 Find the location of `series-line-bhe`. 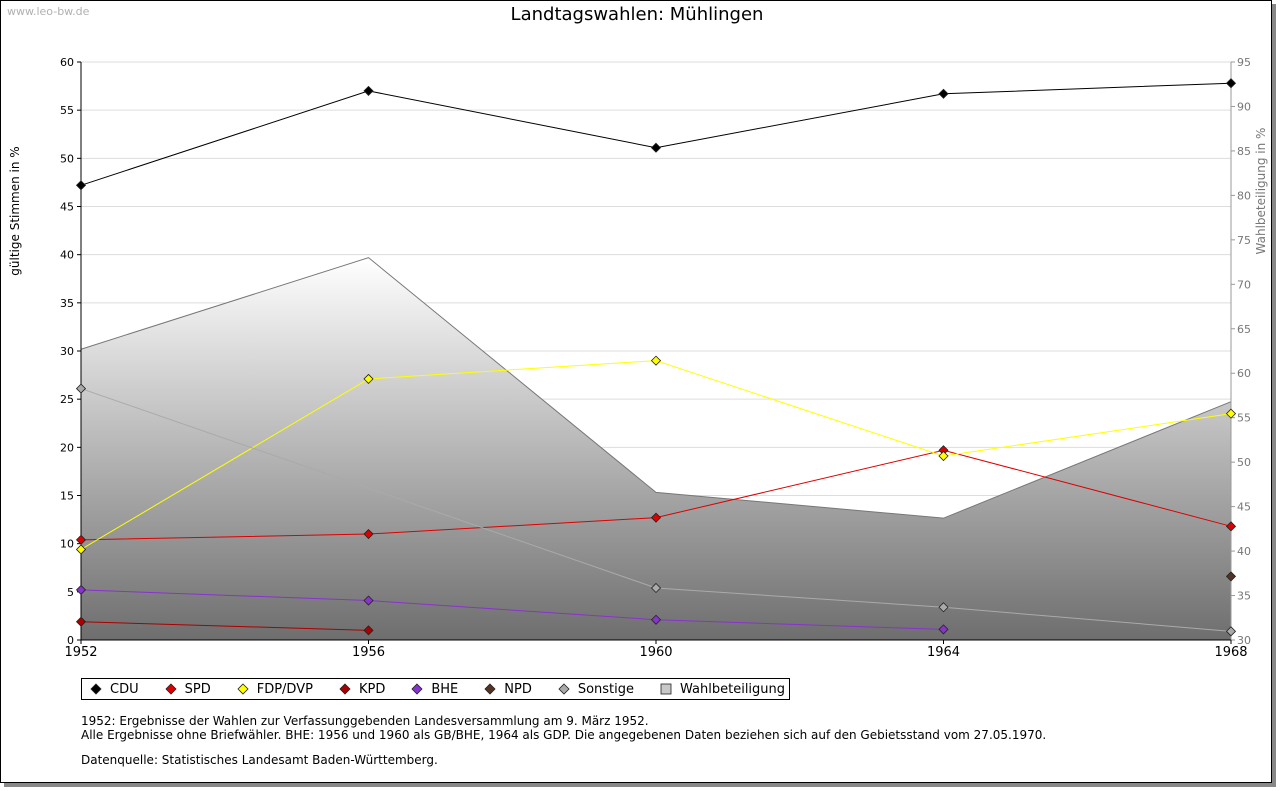

series-line-bhe is located at coordinates (512, 609).